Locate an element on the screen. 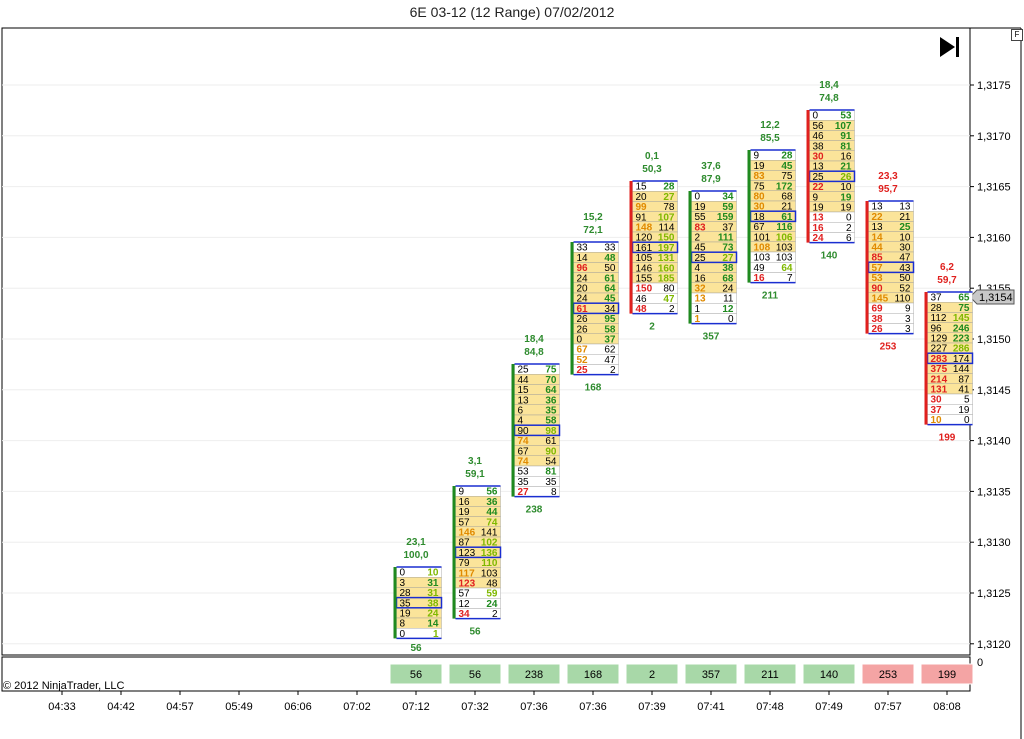 The width and height of the screenshot is (1024, 739). ask-volume: 114 is located at coordinates (667, 228).